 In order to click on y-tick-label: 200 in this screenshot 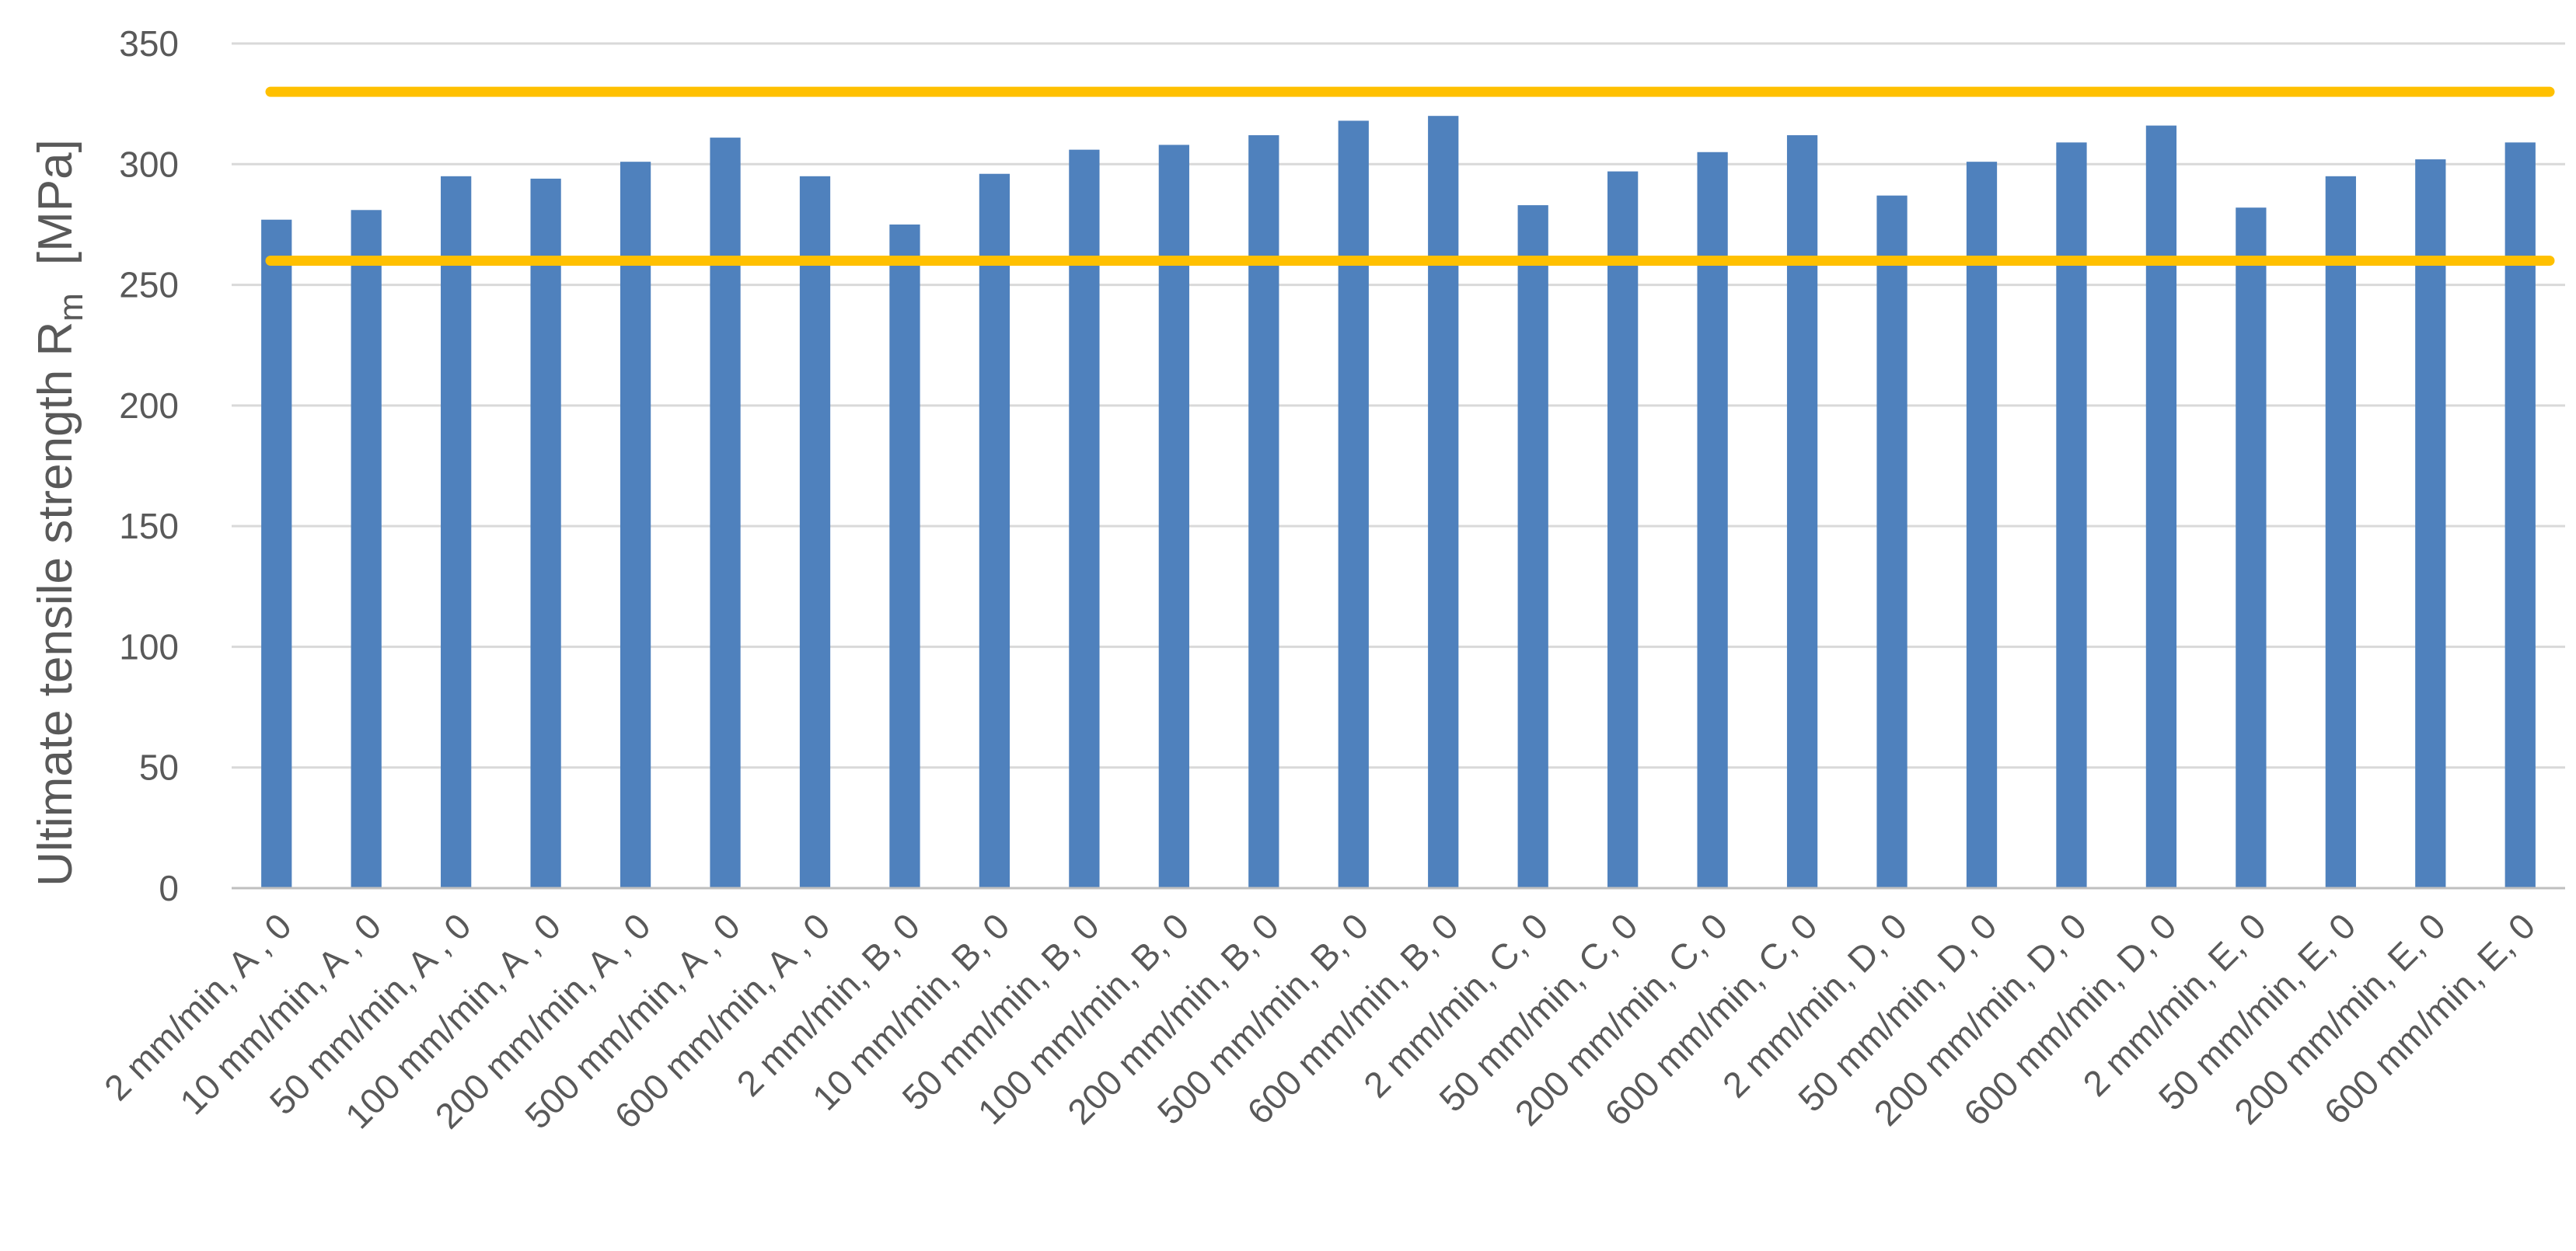, I will do `click(149, 405)`.